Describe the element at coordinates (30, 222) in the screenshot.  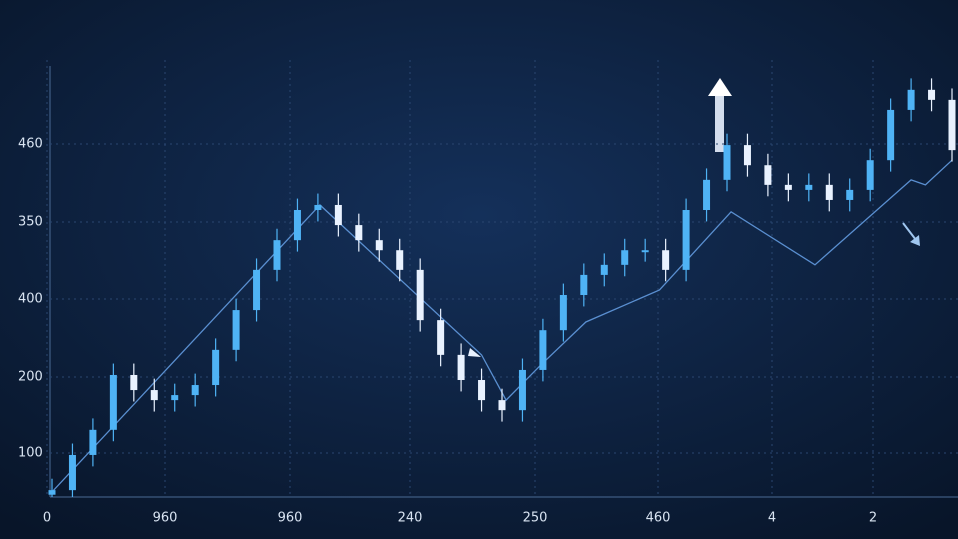
I see `y-tick-label: 350` at that location.